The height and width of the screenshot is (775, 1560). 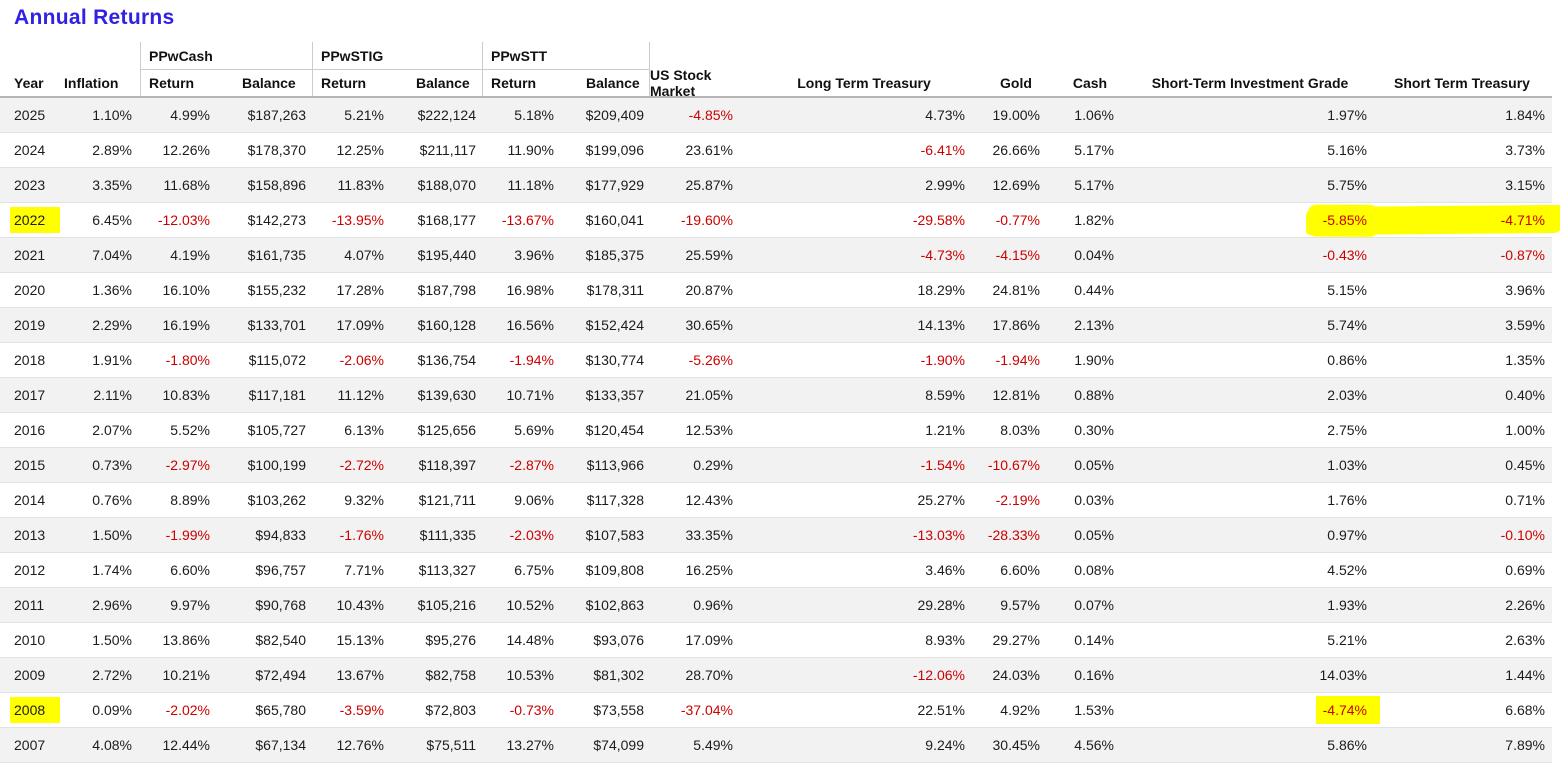 I want to click on cell-inflation: 6.45%, so click(x=112, y=220).